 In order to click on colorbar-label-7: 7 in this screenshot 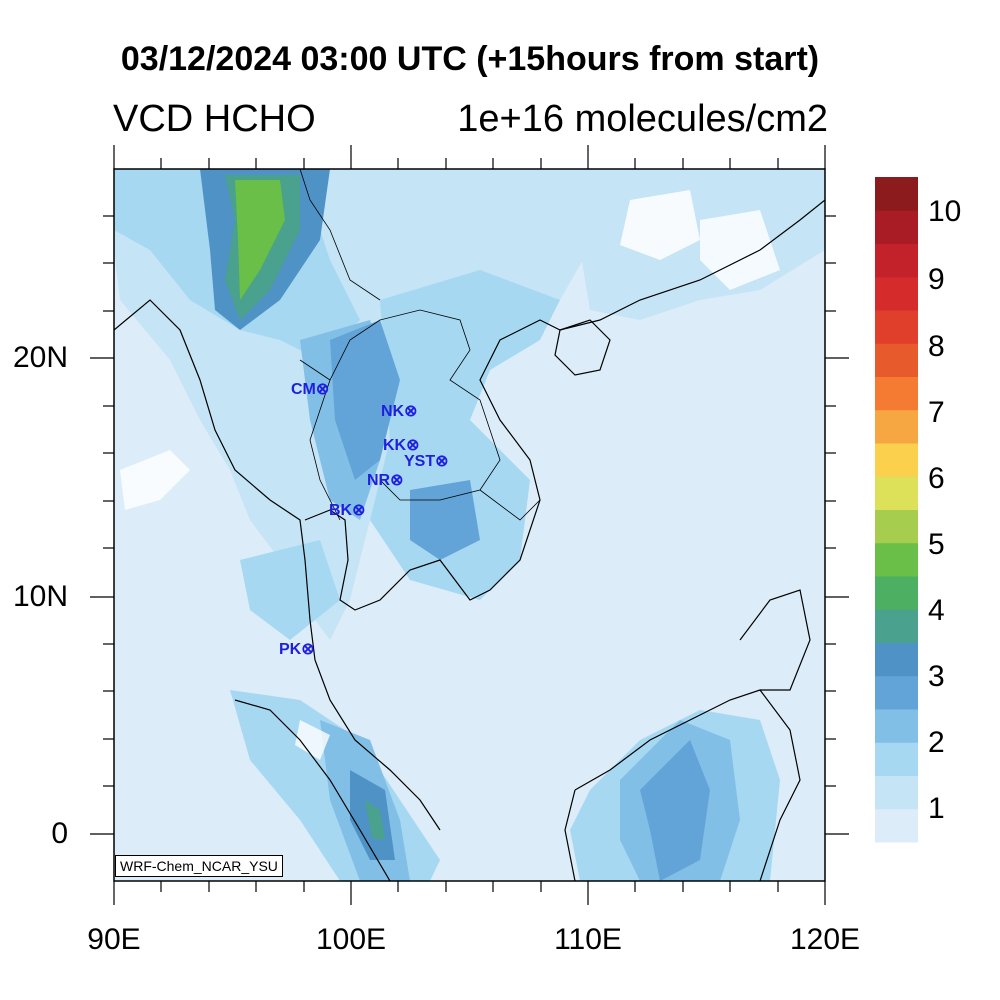, I will do `click(936, 412)`.